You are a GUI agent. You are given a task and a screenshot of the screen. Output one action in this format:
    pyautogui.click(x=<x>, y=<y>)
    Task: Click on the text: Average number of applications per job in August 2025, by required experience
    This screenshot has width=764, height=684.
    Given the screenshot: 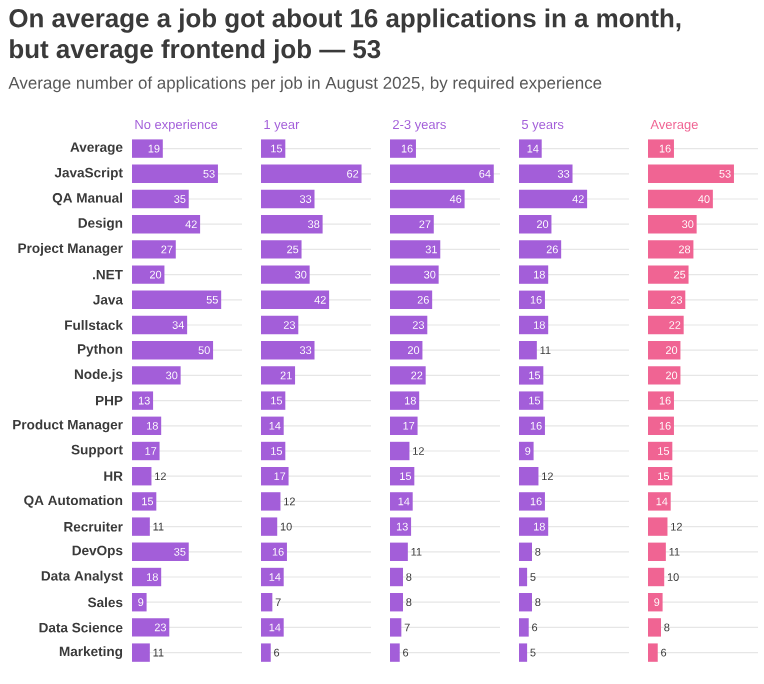 What is the action you would take?
    pyautogui.click(x=305, y=84)
    